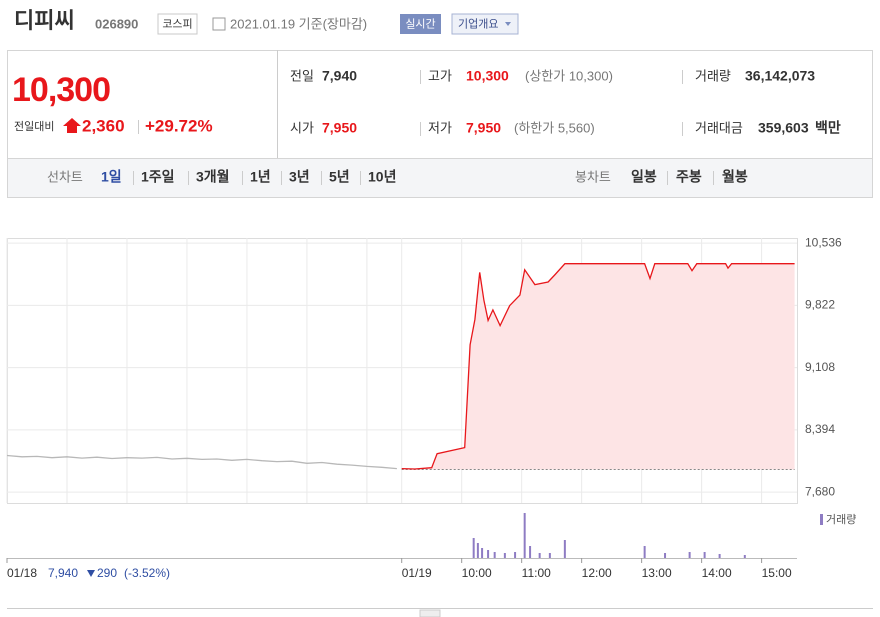 This screenshot has height=617, width=880. What do you see at coordinates (593, 176) in the screenshot?
I see `tab-group-label: 봉차트` at bounding box center [593, 176].